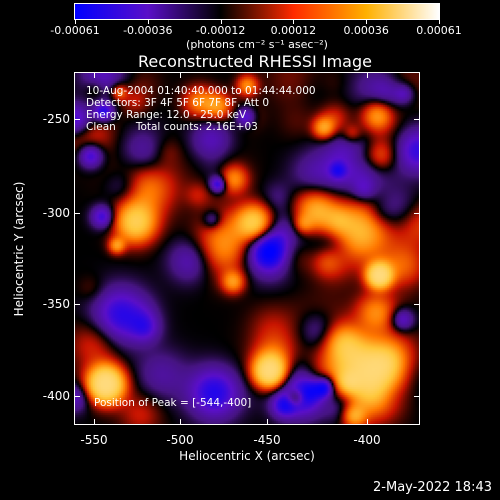 Image resolution: width=500 pixels, height=500 pixels. I want to click on y-tick-label: -250, so click(56, 119).